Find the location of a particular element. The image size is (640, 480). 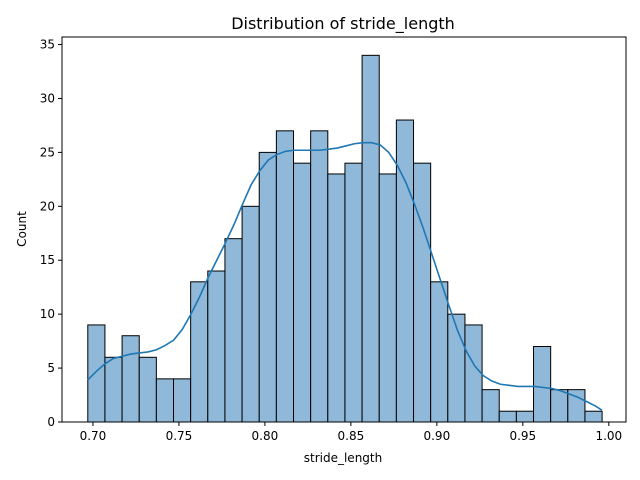

x-tick-label: 0.75 is located at coordinates (179, 436).